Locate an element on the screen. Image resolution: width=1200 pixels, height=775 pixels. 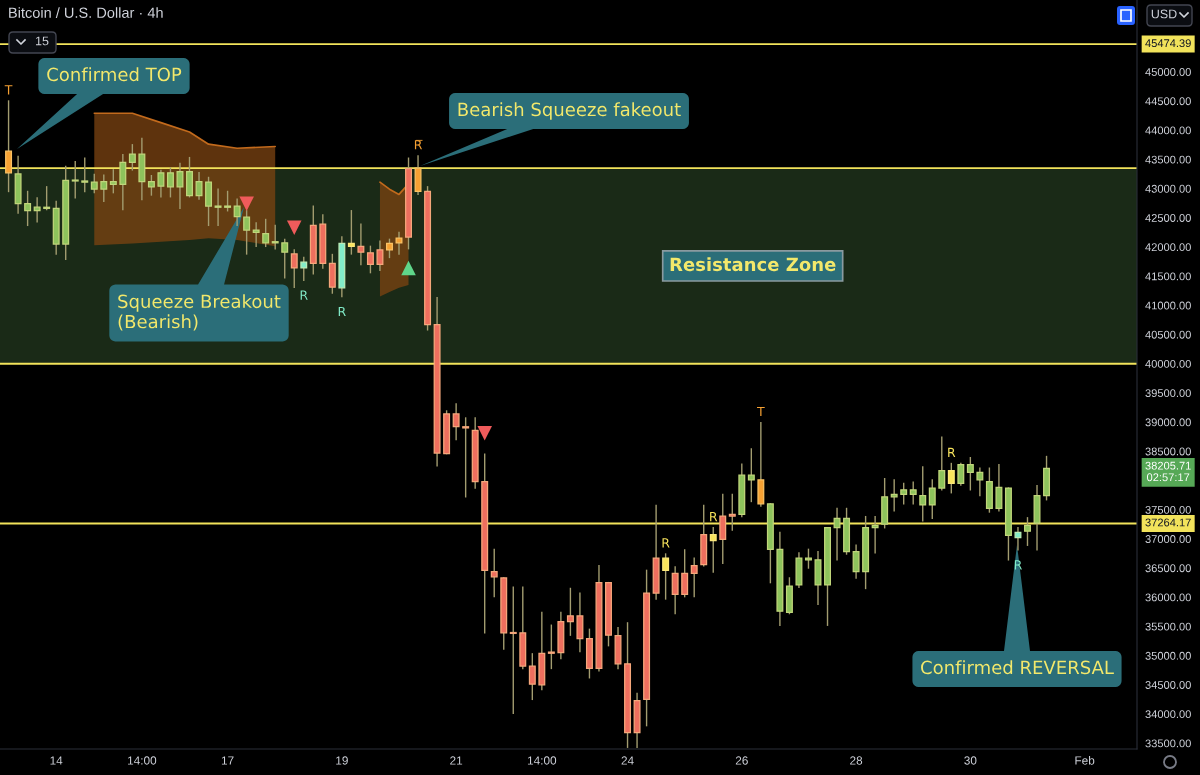
y-tick-label: 36500.00 is located at coordinates (1168, 568).